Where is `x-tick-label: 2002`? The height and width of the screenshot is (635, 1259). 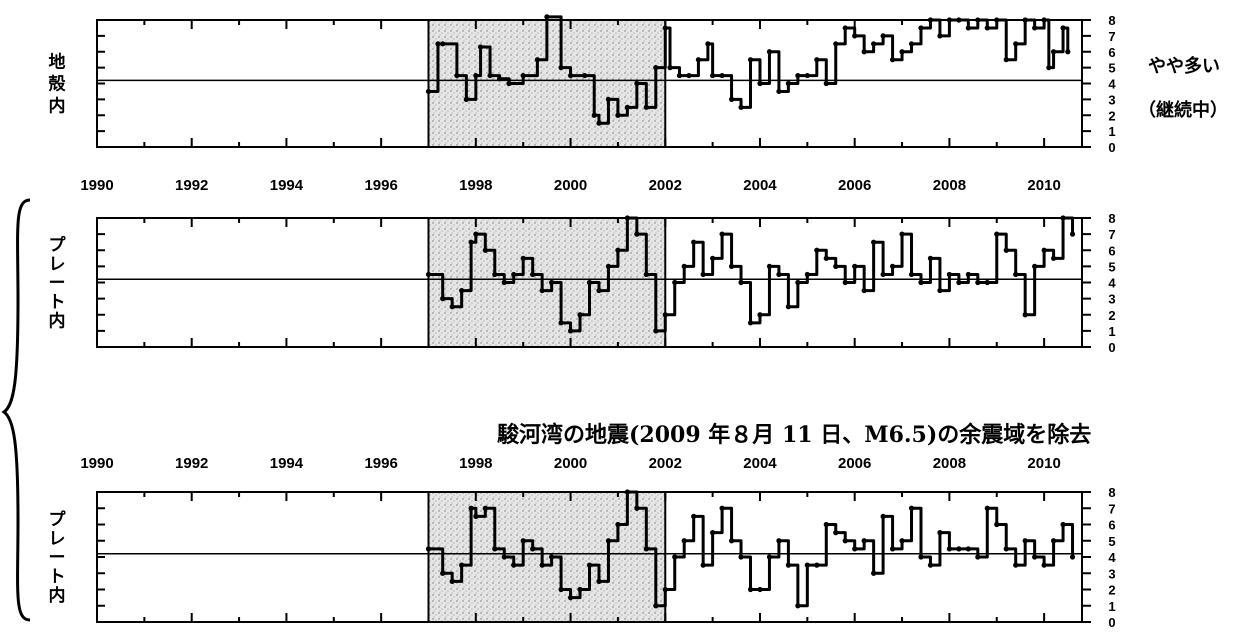 x-tick-label: 2002 is located at coordinates (665, 185).